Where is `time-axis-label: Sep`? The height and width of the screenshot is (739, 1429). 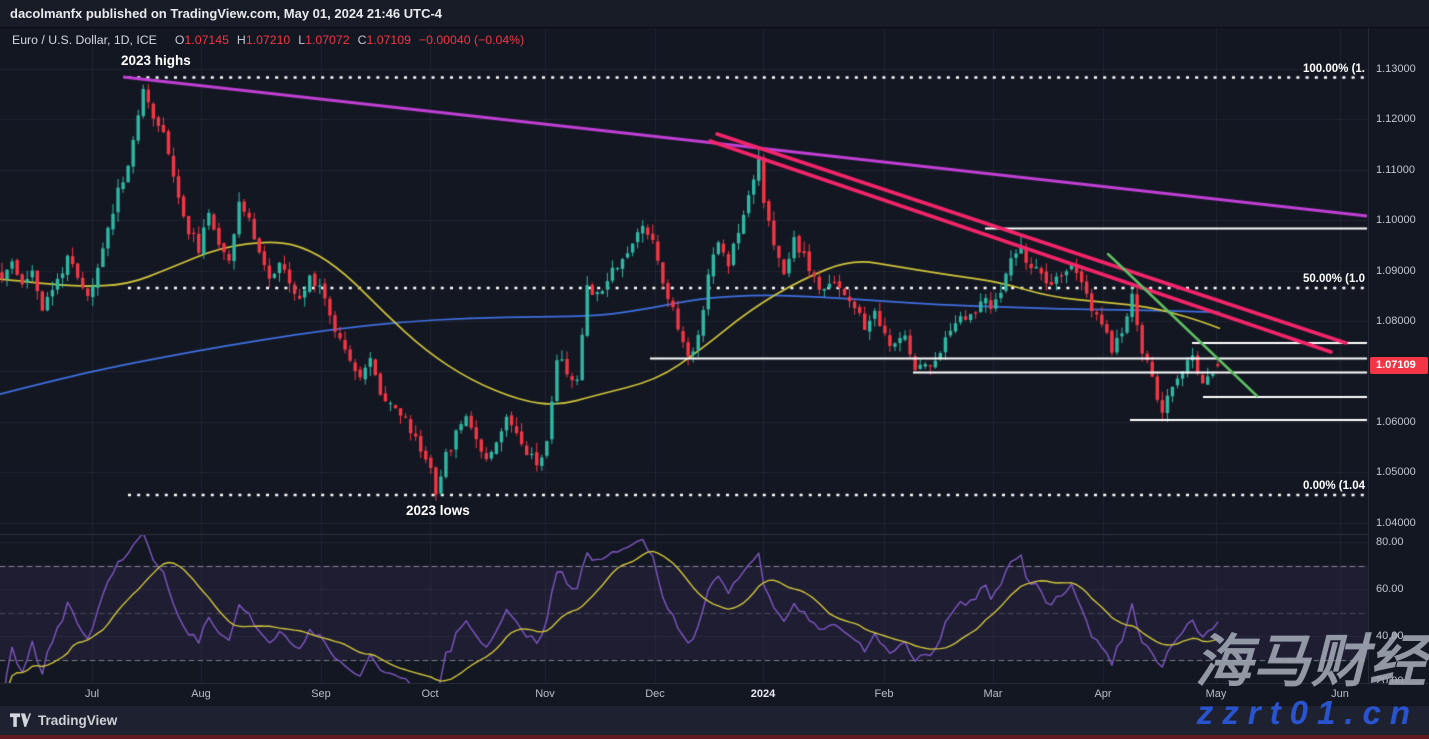
time-axis-label: Sep is located at coordinates (321, 694).